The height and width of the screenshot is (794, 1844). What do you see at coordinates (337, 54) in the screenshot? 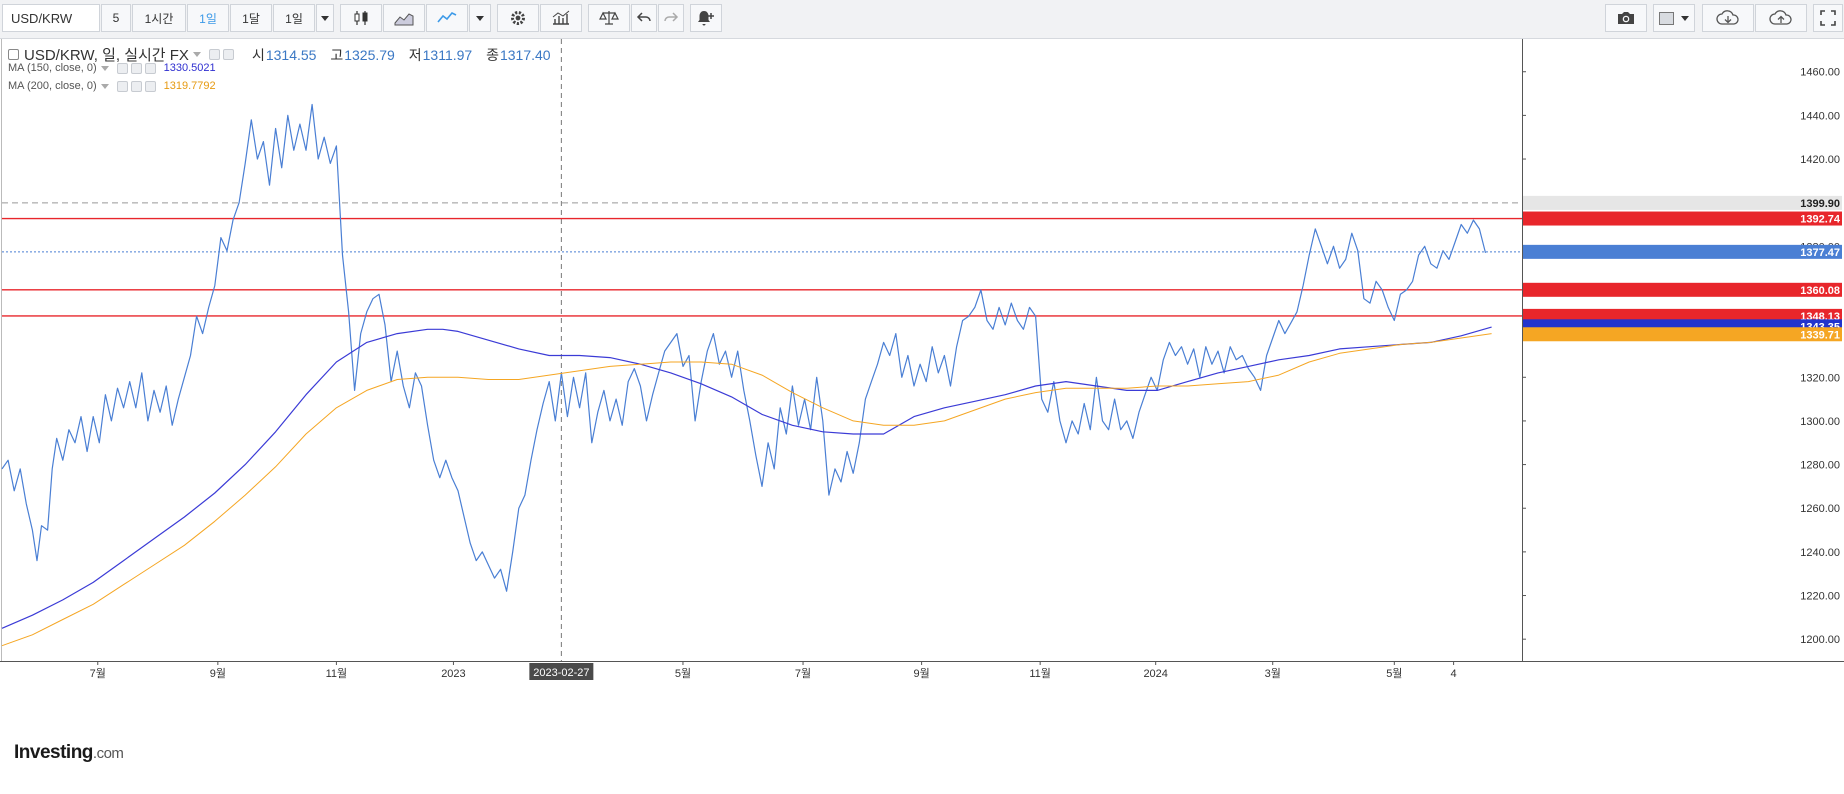
I see `high-label: 고` at bounding box center [337, 54].